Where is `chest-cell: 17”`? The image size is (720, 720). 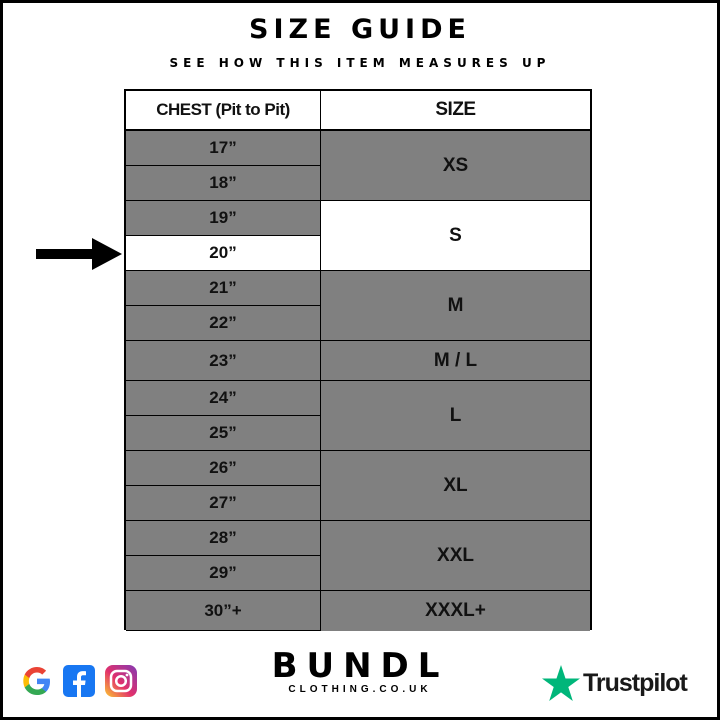
chest-cell: 17” is located at coordinates (223, 148).